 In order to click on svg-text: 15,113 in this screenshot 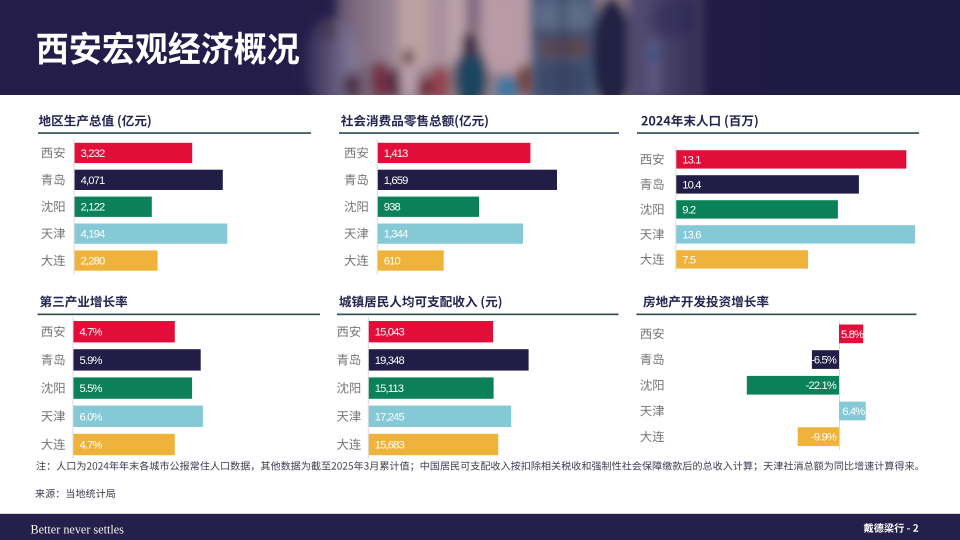, I will do `click(389, 389)`.